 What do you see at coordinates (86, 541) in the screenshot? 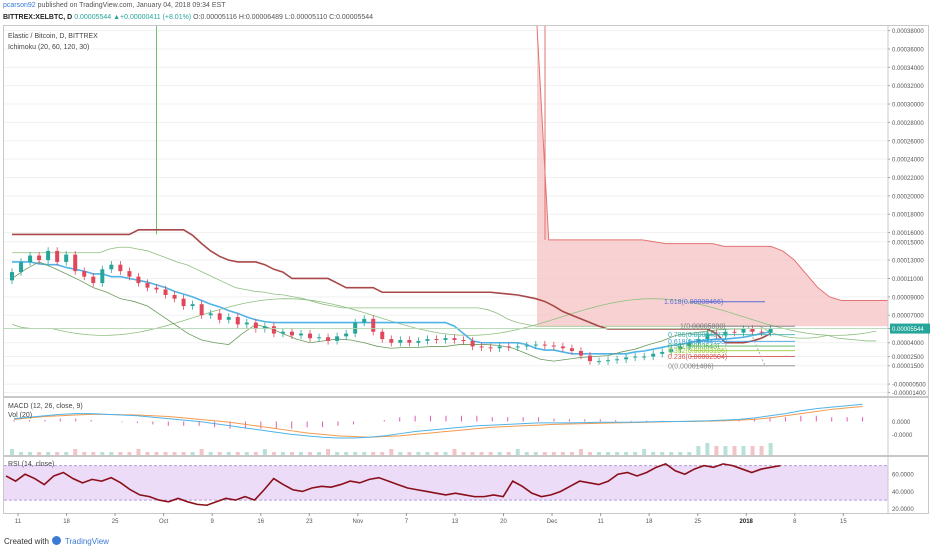
I see `tradingview-brand-link: TradingView` at bounding box center [86, 541].